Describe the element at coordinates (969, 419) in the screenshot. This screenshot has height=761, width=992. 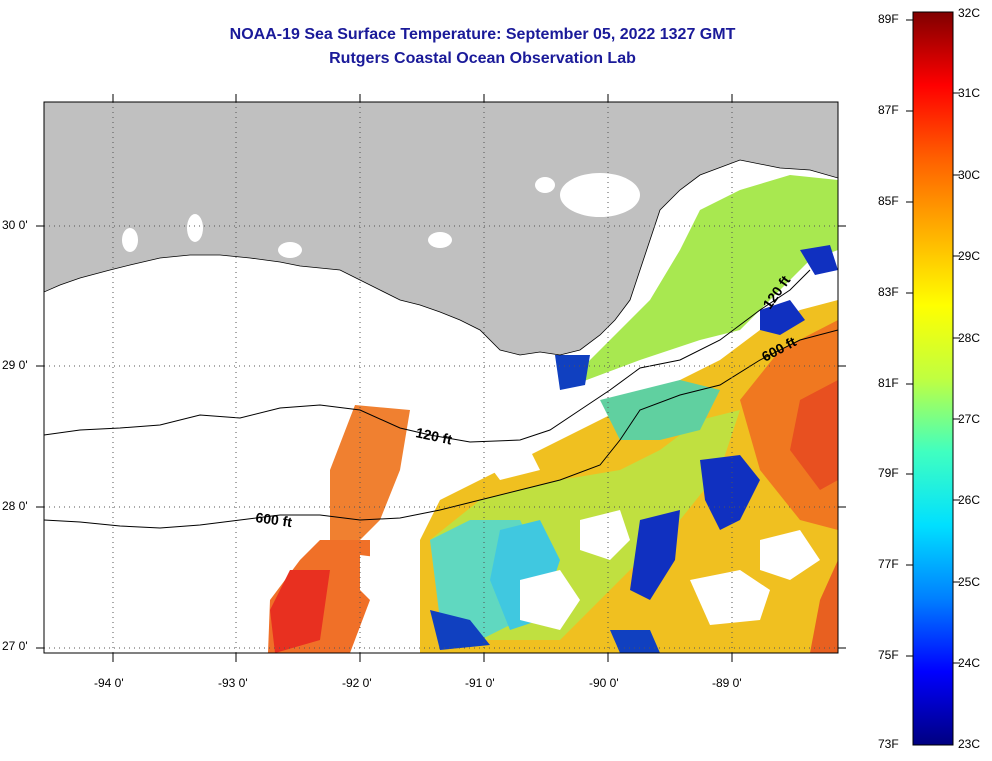
I see `colorbar-c-label: 27C` at that location.